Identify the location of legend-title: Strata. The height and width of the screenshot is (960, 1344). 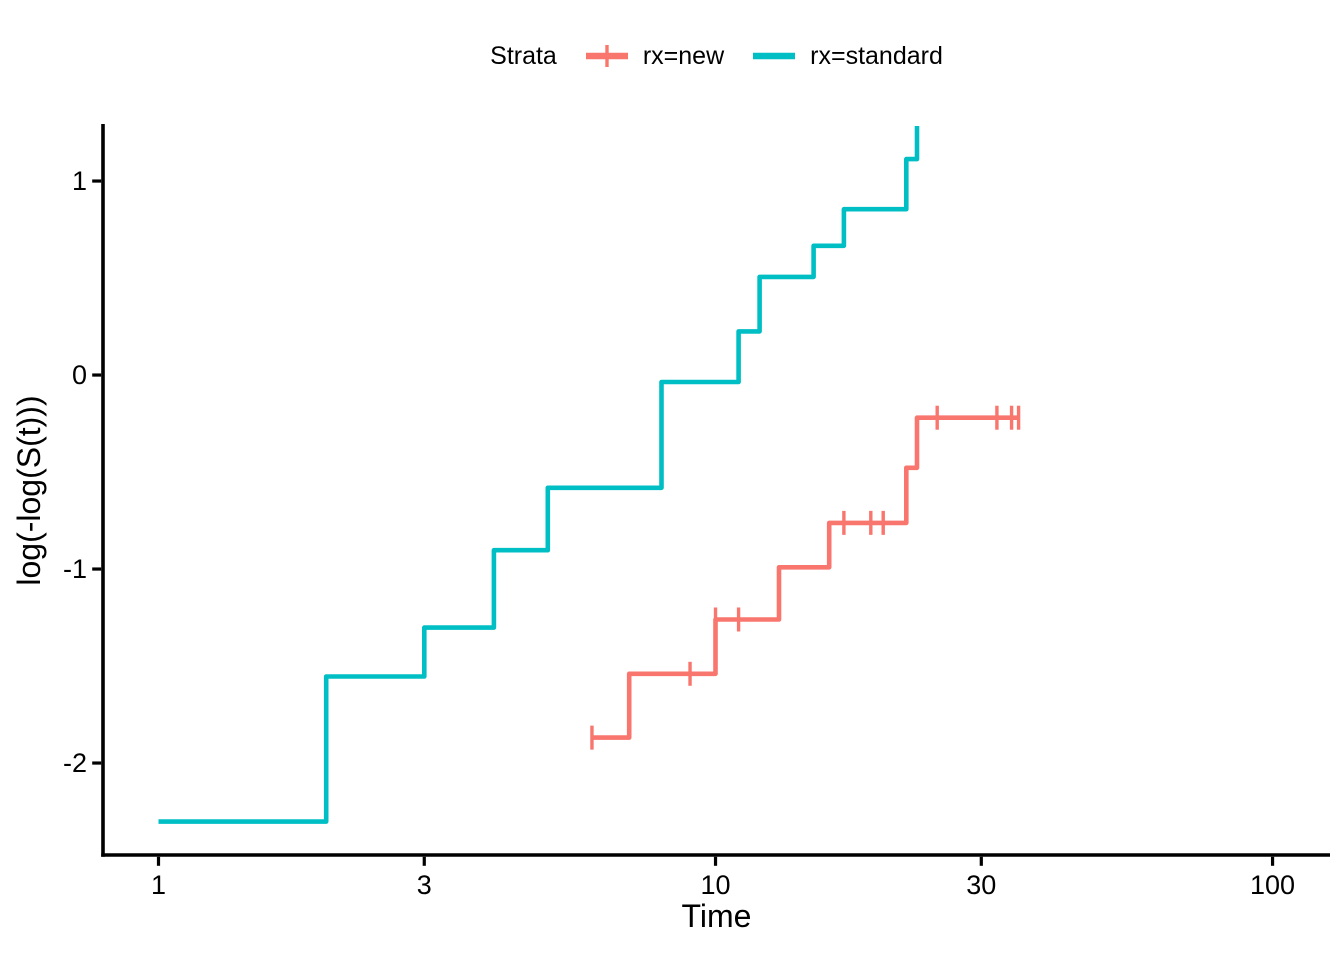
(523, 55).